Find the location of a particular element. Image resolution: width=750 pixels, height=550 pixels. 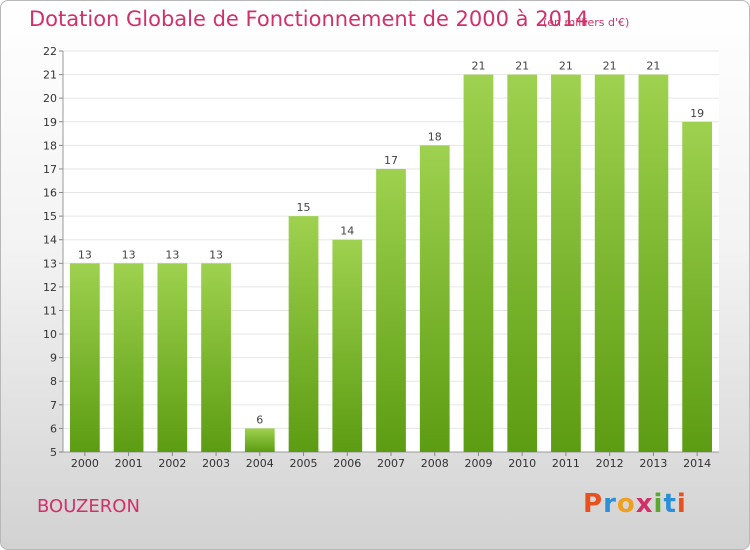

y-tick-label: 18 is located at coordinates (50, 145).